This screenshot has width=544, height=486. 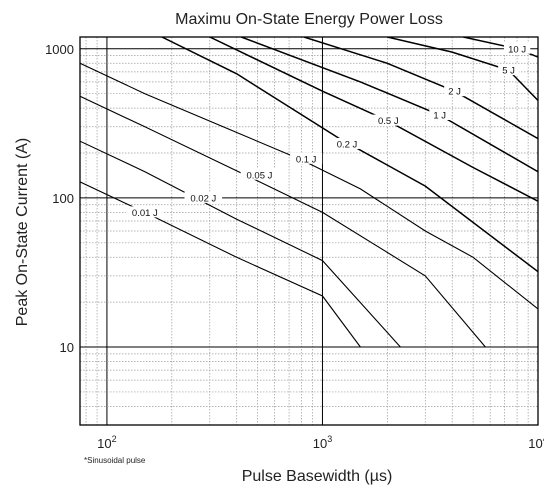 I want to click on curve-label: 0.5 J, so click(x=388, y=121).